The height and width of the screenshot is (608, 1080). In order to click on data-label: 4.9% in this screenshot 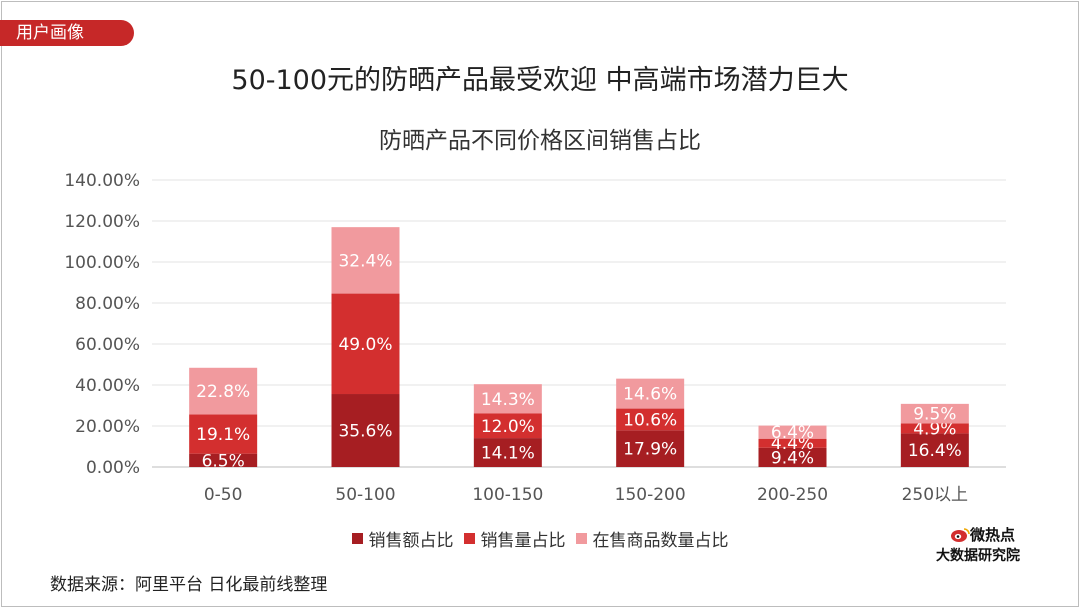, I will do `click(934, 429)`.